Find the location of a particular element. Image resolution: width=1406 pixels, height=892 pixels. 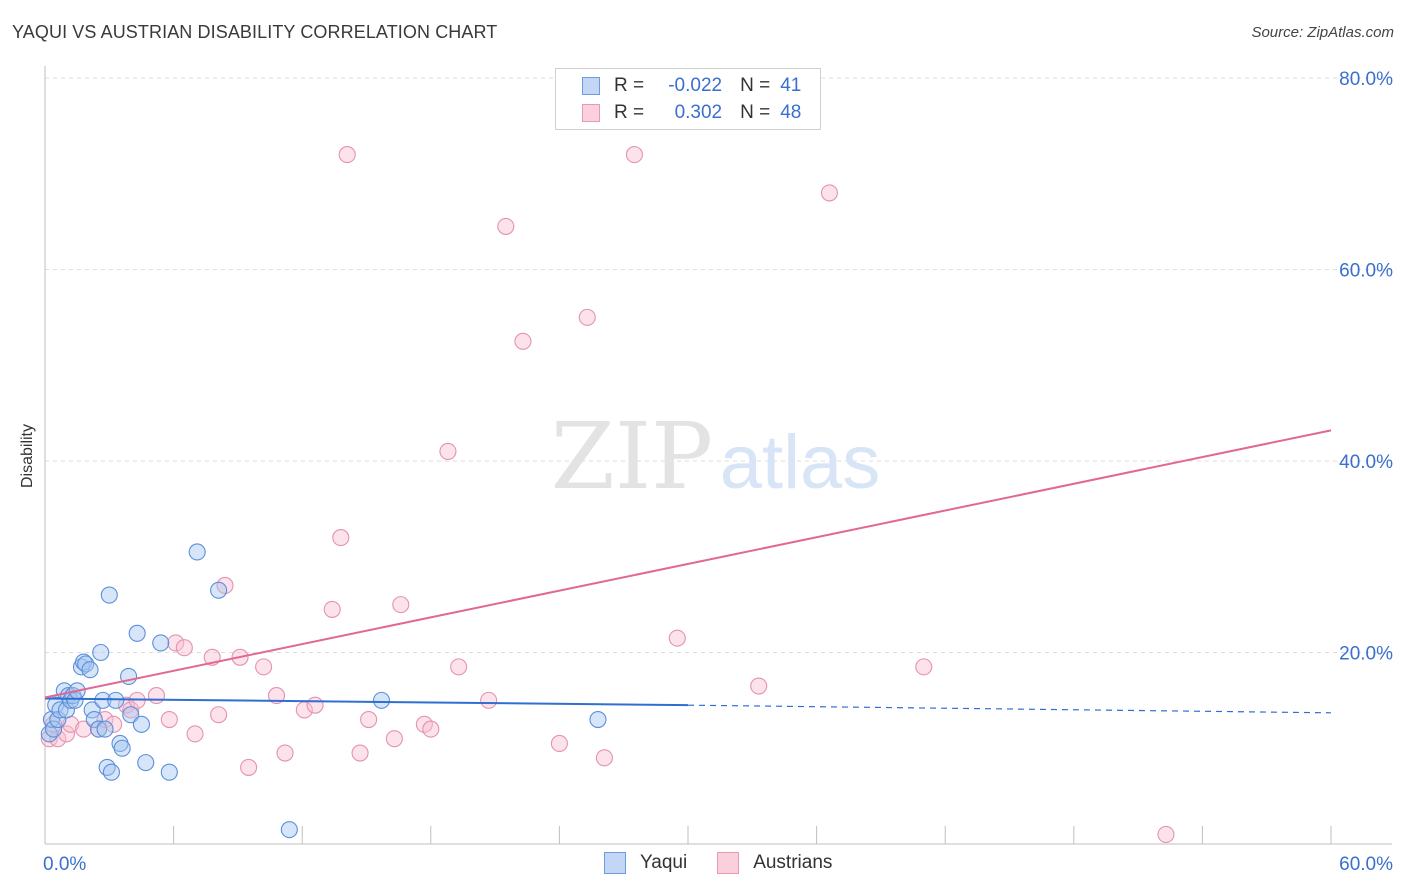

y-tick-label: 60.0% is located at coordinates (1366, 271).